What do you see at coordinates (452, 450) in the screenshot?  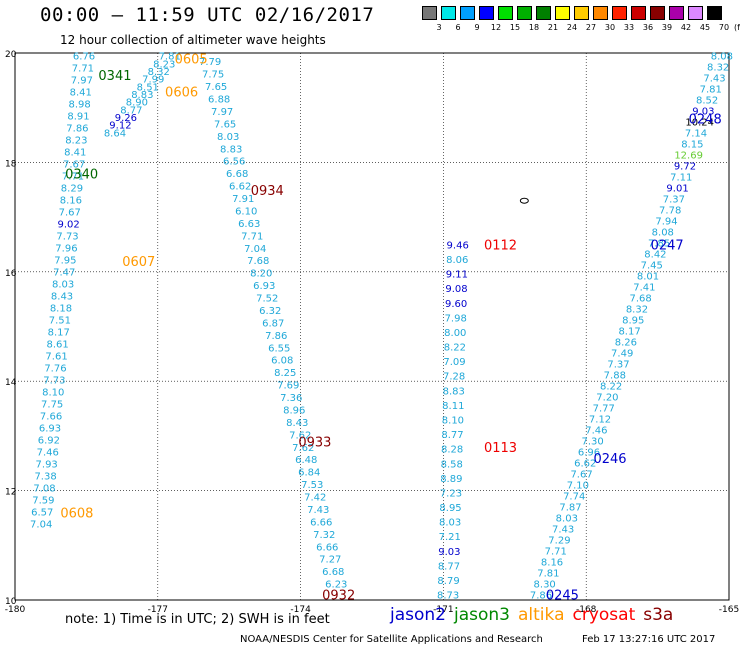 I see `swh-value: 8.28` at bounding box center [452, 450].